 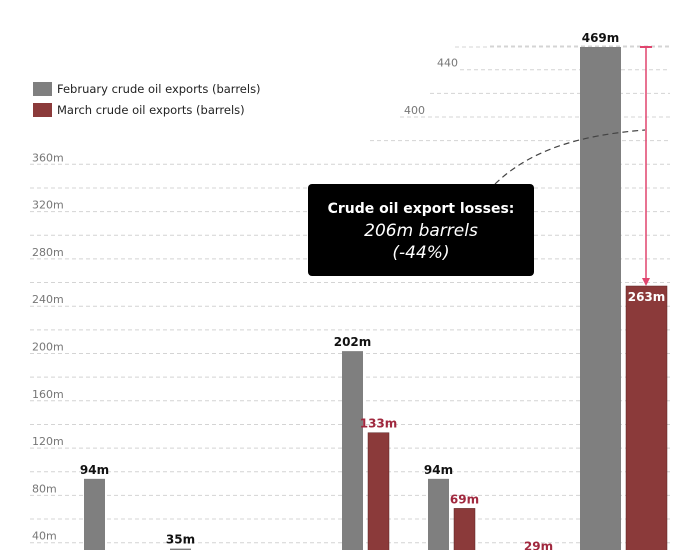 I want to click on y-tick-label: 240m, so click(x=48, y=299).